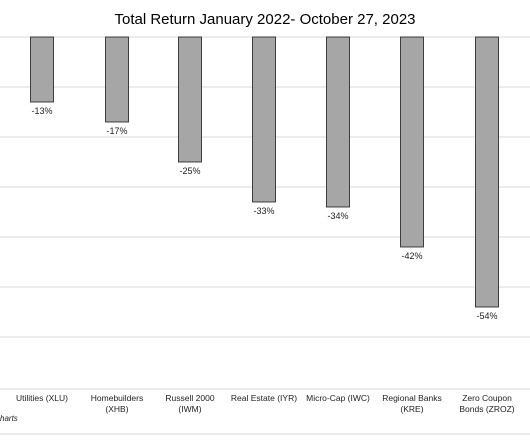  Describe the element at coordinates (337, 216) in the screenshot. I see `data-label: -34%` at that location.